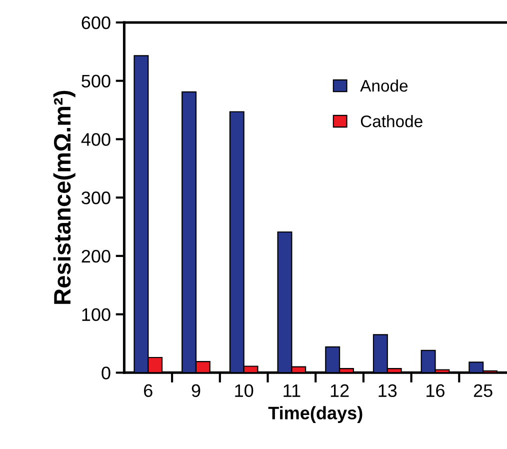 This screenshot has width=507, height=449. I want to click on legend-label: Cathode, so click(391, 121).